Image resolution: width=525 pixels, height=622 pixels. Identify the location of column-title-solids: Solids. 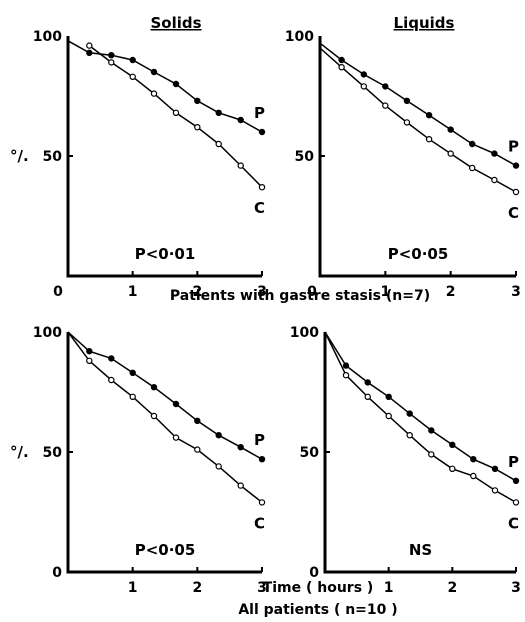
(175, 23).